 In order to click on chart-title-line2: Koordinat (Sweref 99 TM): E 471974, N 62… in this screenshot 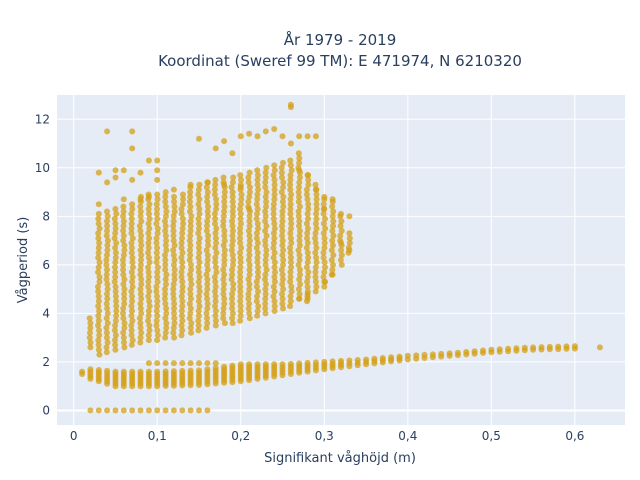, I will do `click(340, 61)`.